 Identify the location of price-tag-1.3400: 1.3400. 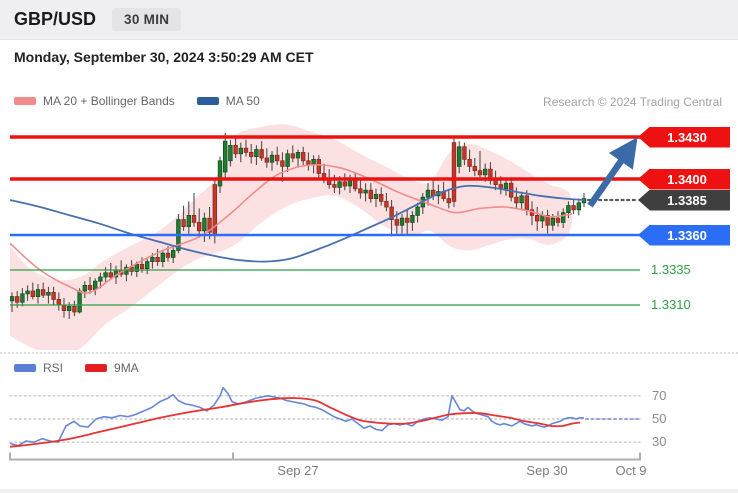
(684, 179).